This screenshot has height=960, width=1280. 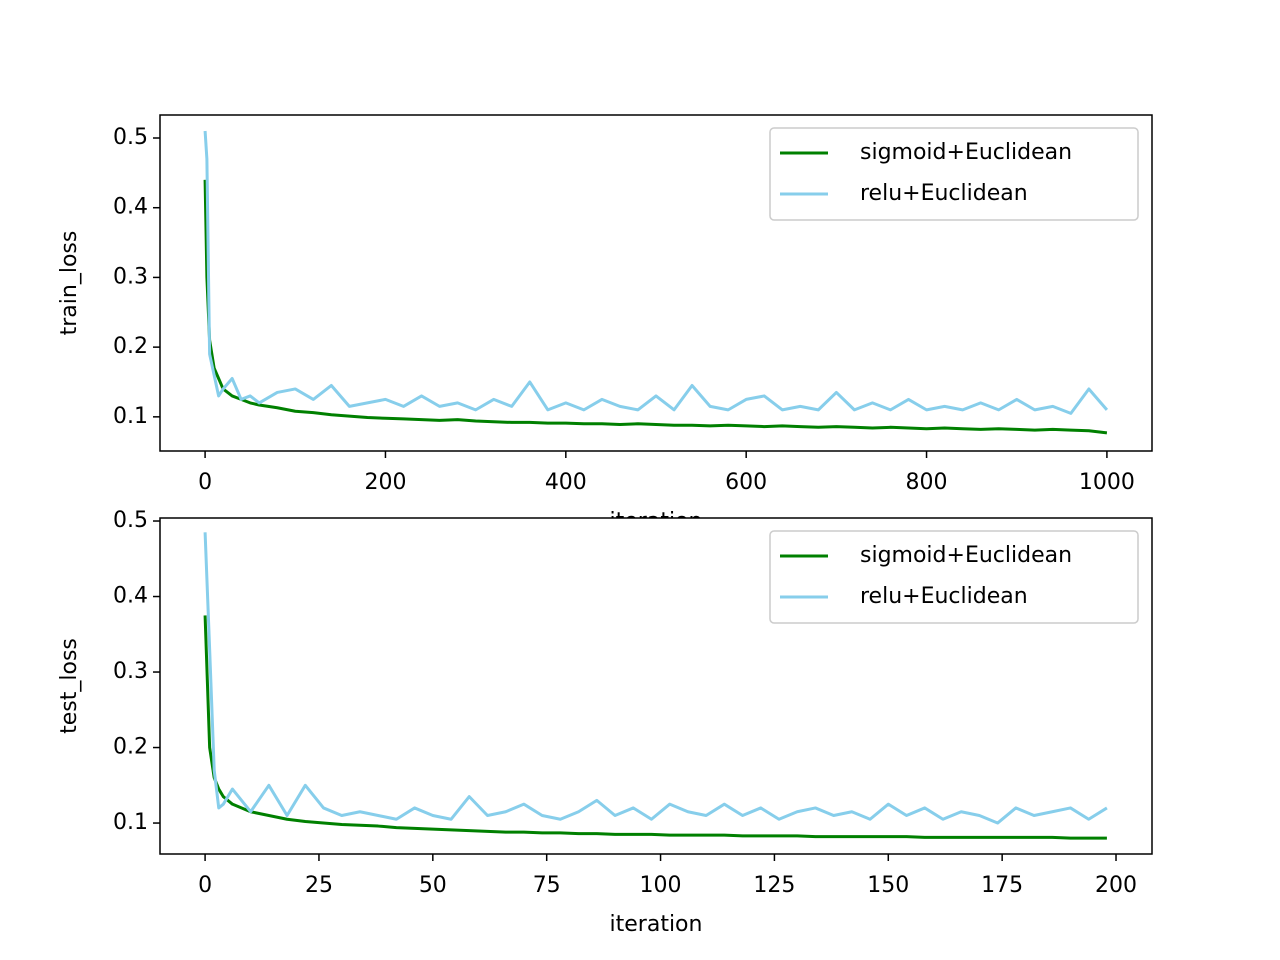 What do you see at coordinates (433, 885) in the screenshot?
I see `x-tick-label: 50` at bounding box center [433, 885].